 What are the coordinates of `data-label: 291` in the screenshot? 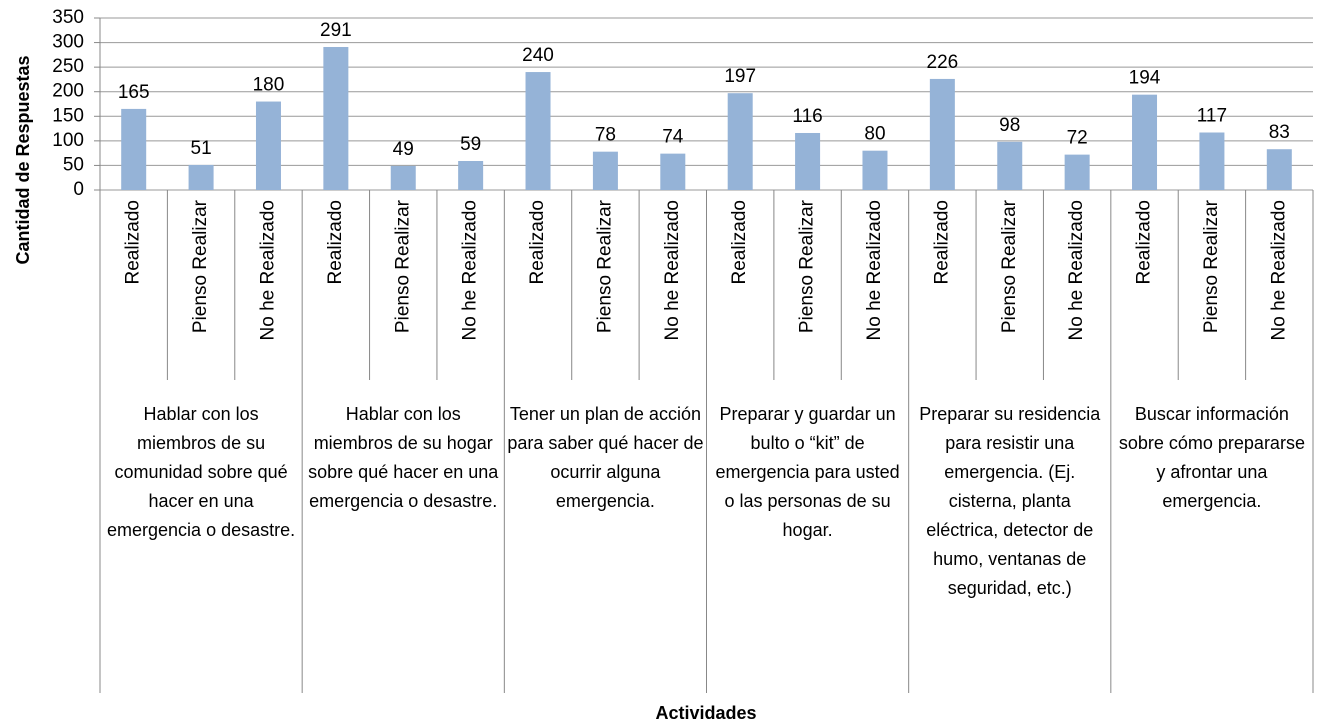 It's located at (336, 30).